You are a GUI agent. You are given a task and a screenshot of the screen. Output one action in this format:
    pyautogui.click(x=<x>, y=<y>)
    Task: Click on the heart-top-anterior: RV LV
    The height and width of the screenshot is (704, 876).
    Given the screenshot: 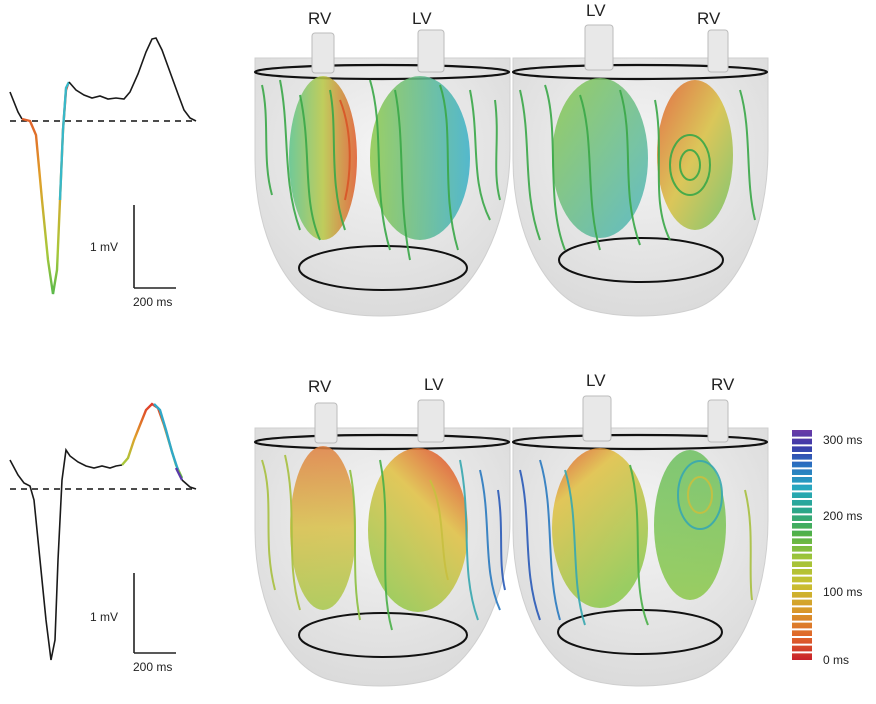 What is the action you would take?
    pyautogui.click(x=382, y=163)
    